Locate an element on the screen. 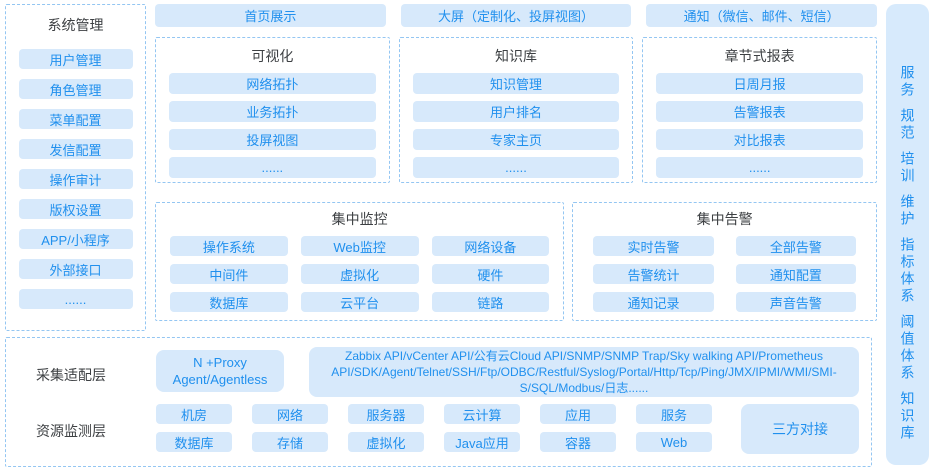 This screenshot has width=931, height=471. strip-item-service: 服务 is located at coordinates (907, 82).